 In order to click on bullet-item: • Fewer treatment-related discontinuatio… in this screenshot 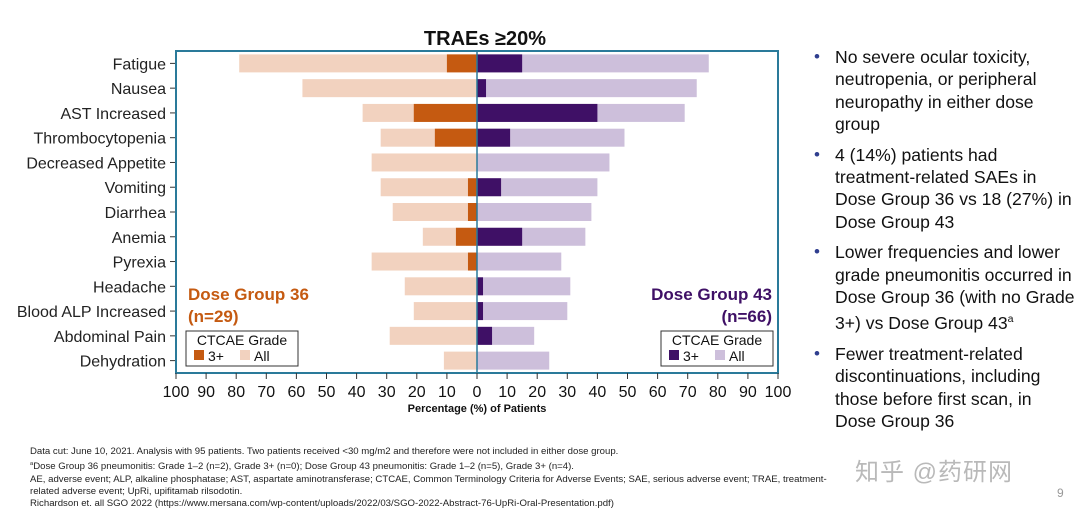, I will do `click(927, 387)`.